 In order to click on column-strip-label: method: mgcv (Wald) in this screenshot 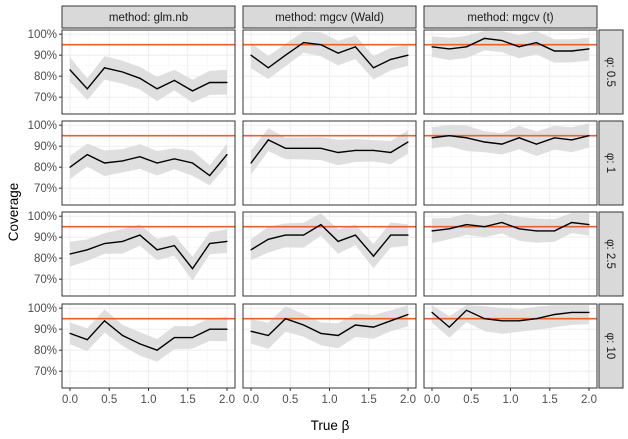, I will do `click(329, 18)`.